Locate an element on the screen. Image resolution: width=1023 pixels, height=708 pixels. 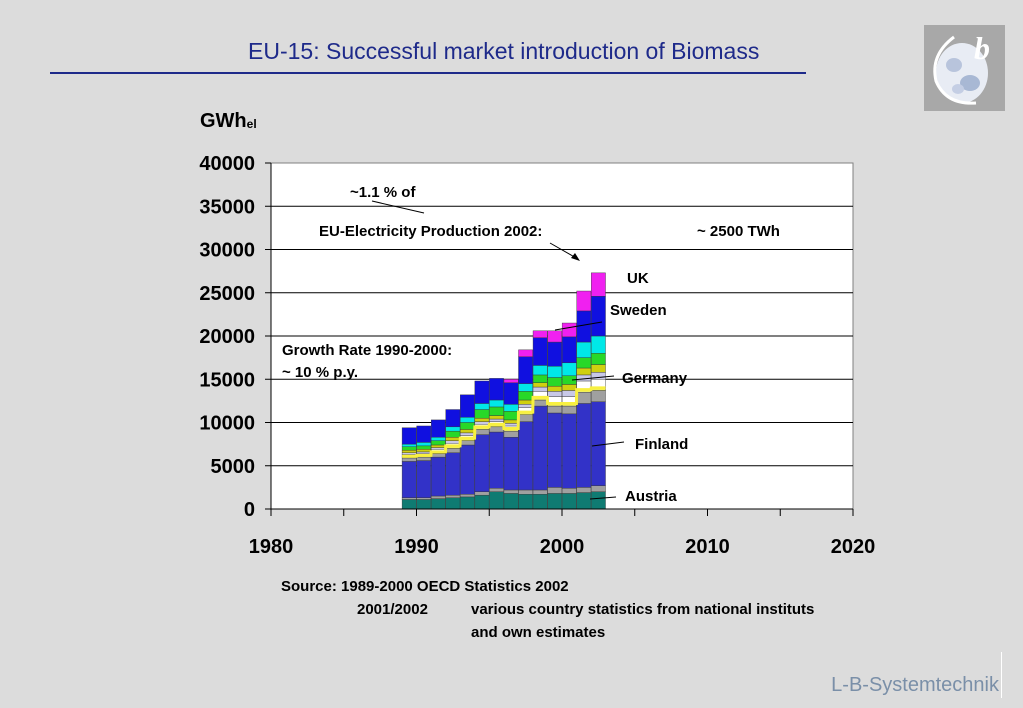
footer-divider is located at coordinates (1001, 675).